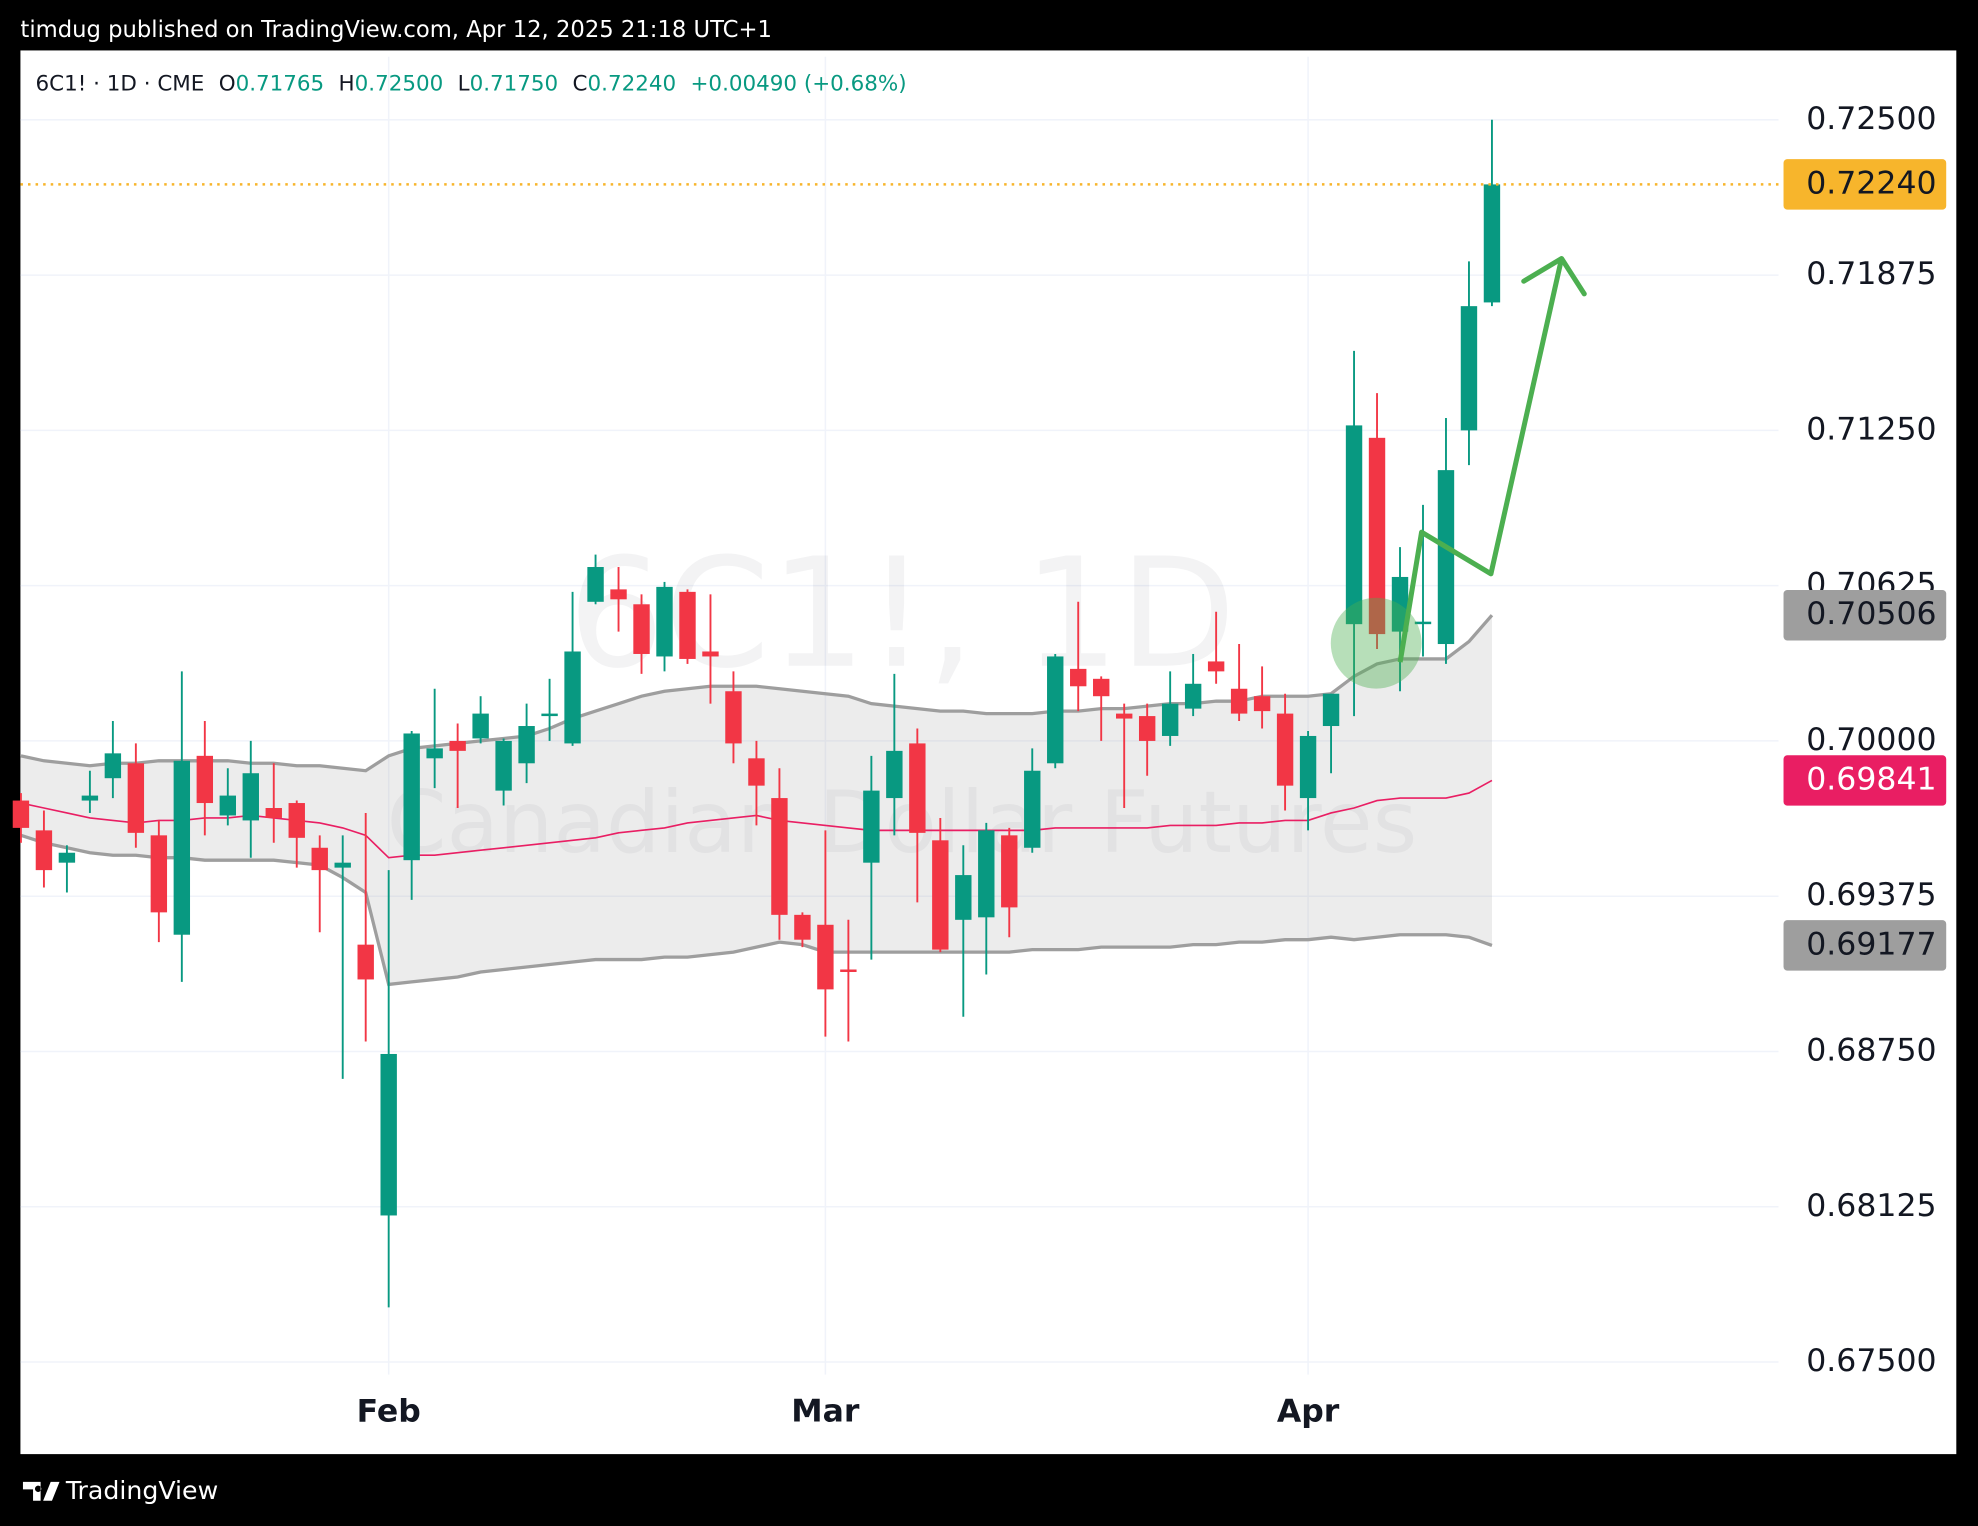 This screenshot has width=1978, height=1526. Describe the element at coordinates (825, 1411) in the screenshot. I see `x-tick-label: Mar` at that location.